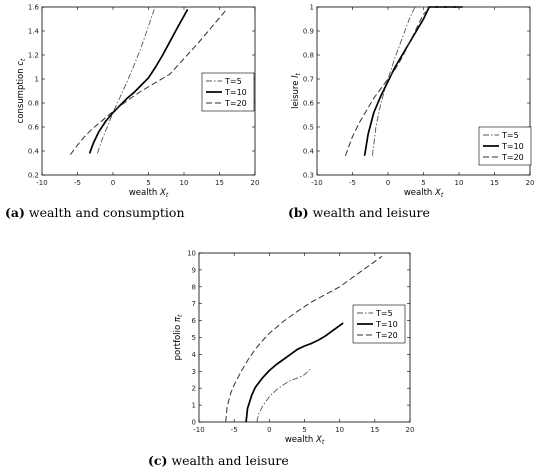  I want to click on caption-a-text: wealth and consumption, so click(106, 212).